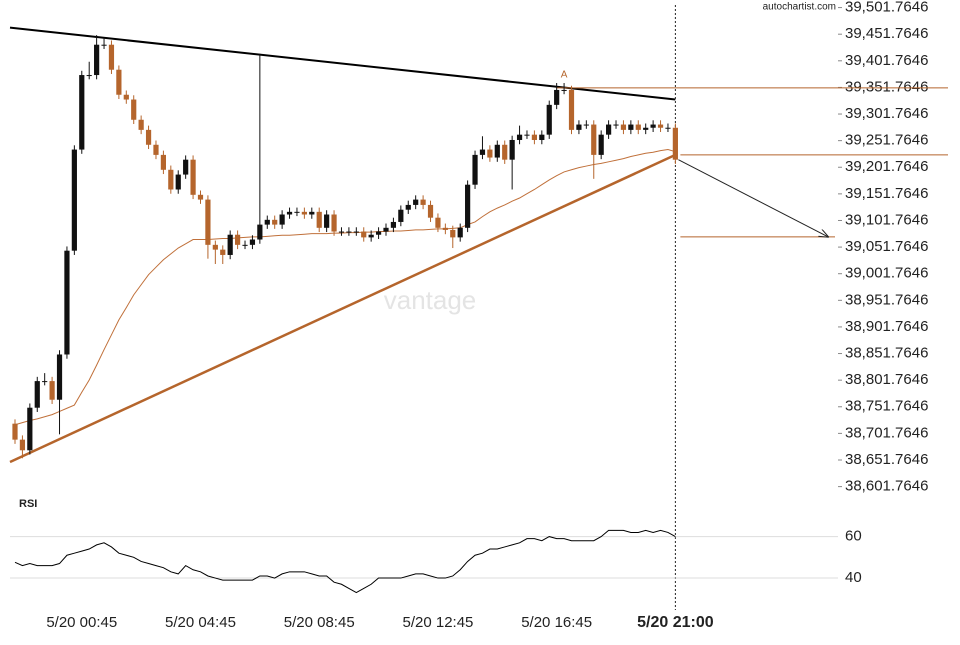 The width and height of the screenshot is (960, 645). What do you see at coordinates (28, 504) in the screenshot?
I see `rsi-title: RSI` at bounding box center [28, 504].